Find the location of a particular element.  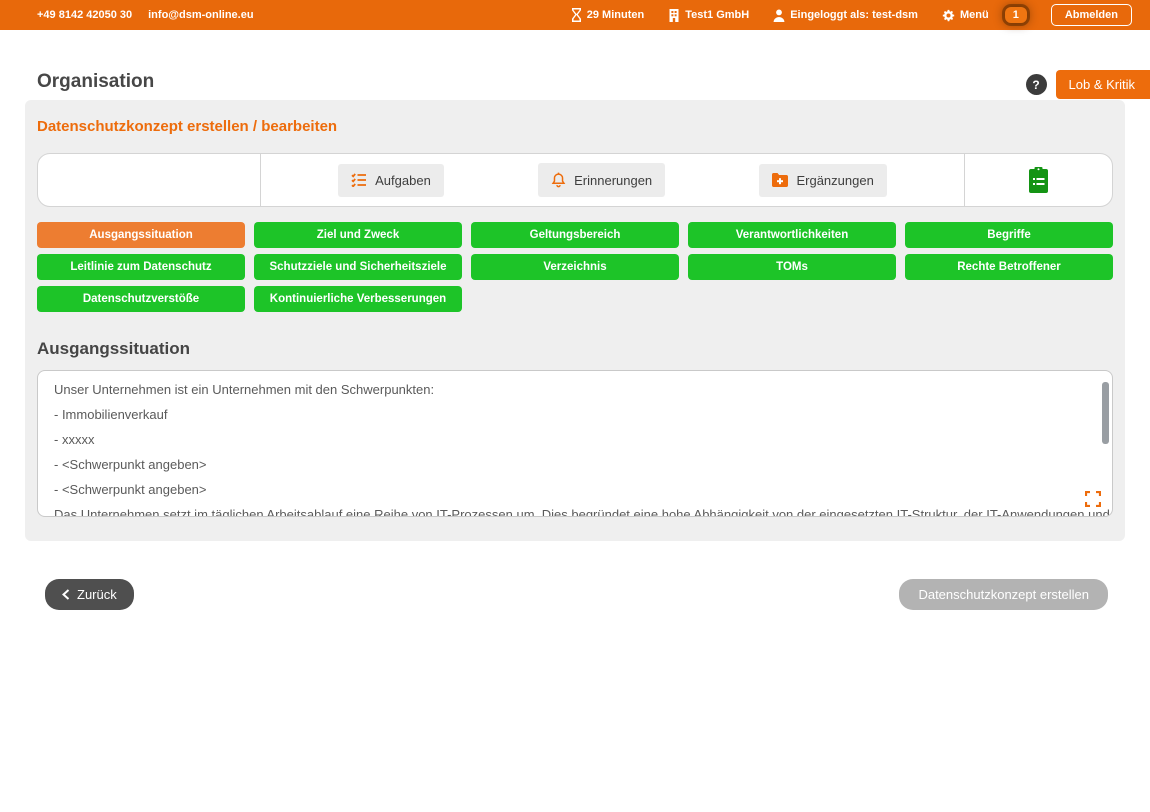

help-icon: ? is located at coordinates (1036, 84).